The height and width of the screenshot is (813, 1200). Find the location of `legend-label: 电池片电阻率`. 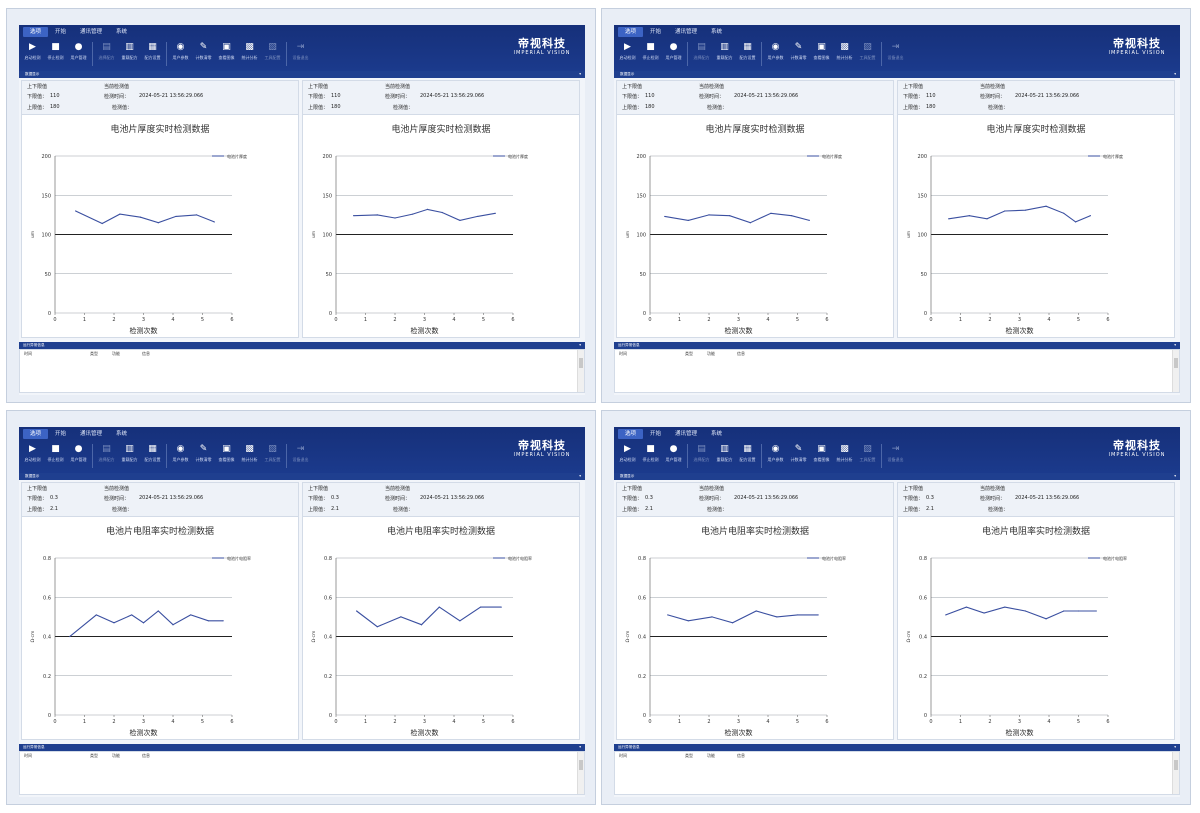

legend-label: 电池片电阻率 is located at coordinates (834, 558).